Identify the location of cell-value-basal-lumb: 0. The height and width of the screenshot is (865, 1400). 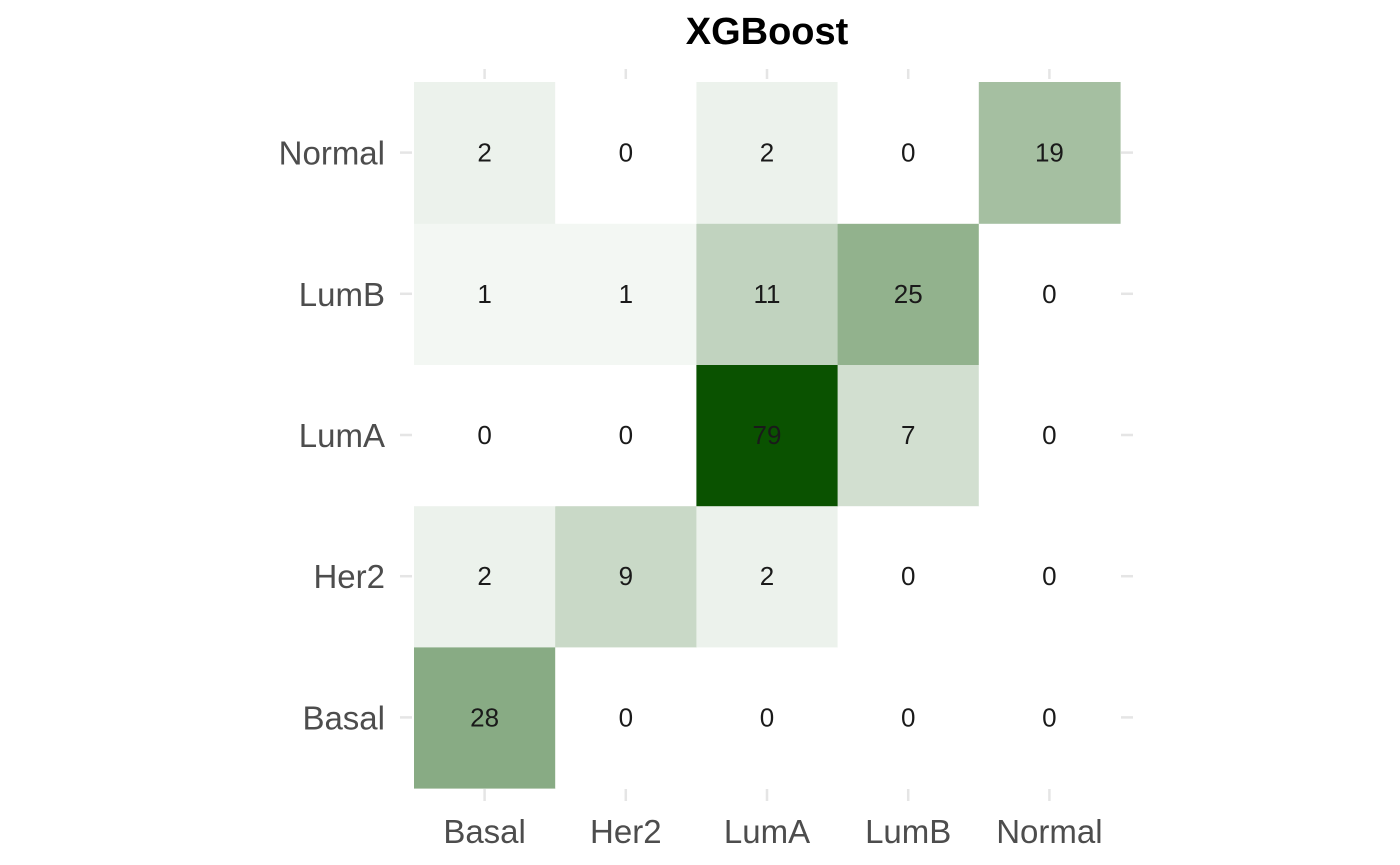
(908, 717).